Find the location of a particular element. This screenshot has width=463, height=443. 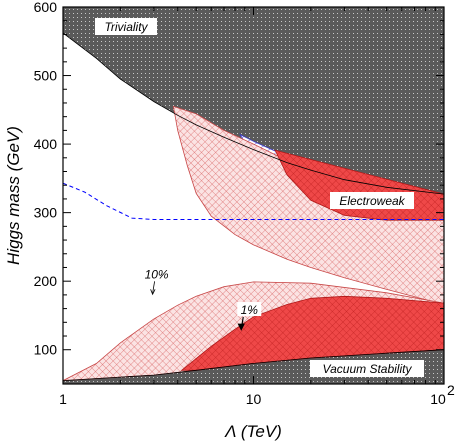

y-tick-label: 400 is located at coordinates (46, 144).